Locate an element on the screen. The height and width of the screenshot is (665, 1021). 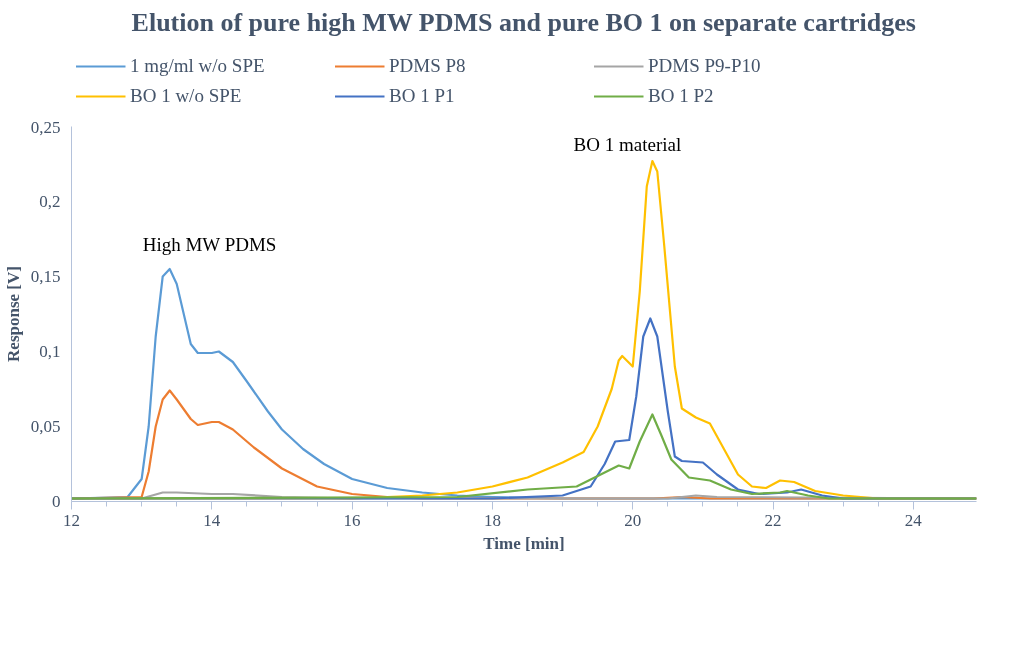
y-tick-label: 0,05 is located at coordinates (45, 426).